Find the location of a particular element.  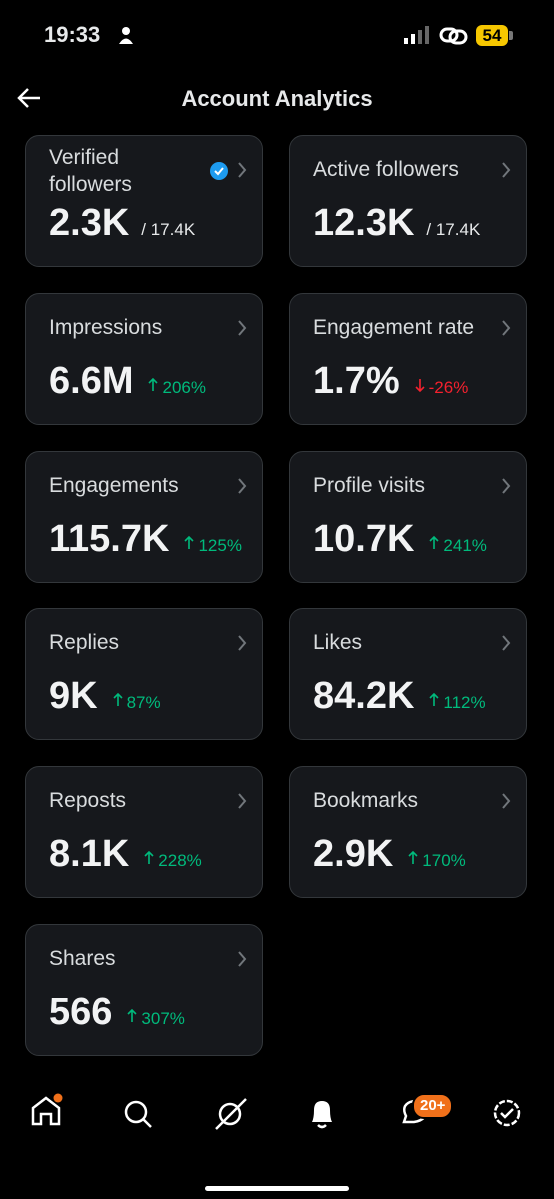

stat-change: 87% is located at coordinates (136, 702).